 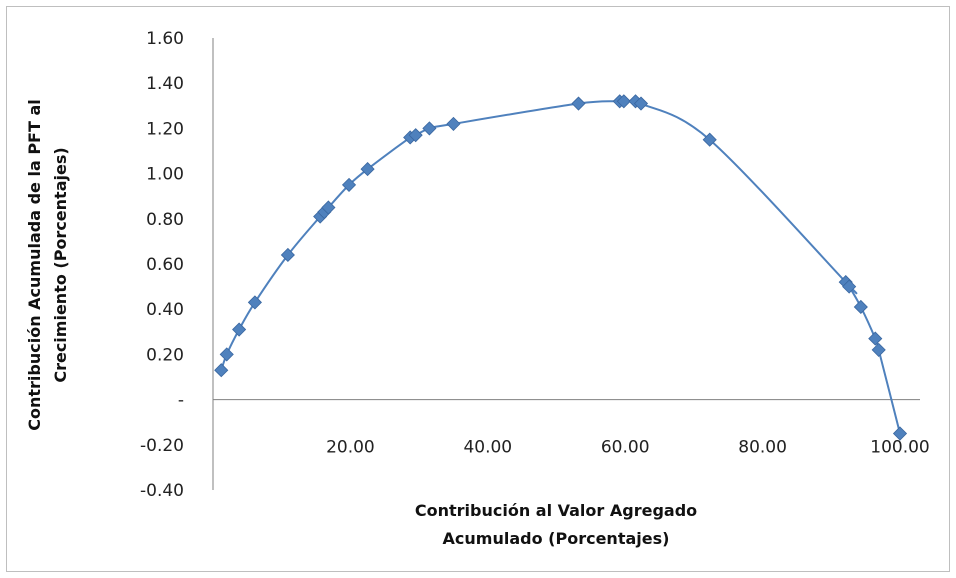 What do you see at coordinates (181, 401) in the screenshot?
I see `y-tick-label: -` at bounding box center [181, 401].